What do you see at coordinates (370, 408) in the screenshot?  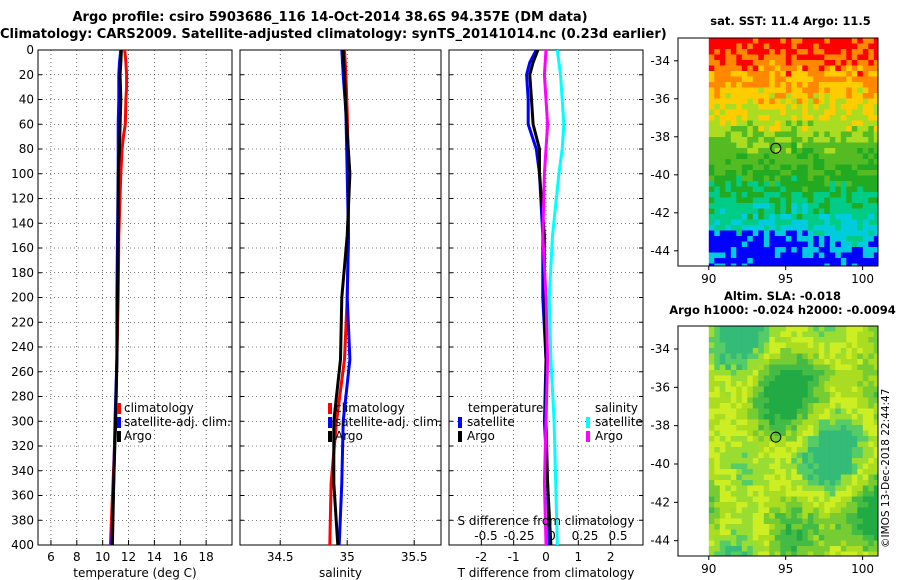 I see `salinity-legend-label: climatology` at bounding box center [370, 408].